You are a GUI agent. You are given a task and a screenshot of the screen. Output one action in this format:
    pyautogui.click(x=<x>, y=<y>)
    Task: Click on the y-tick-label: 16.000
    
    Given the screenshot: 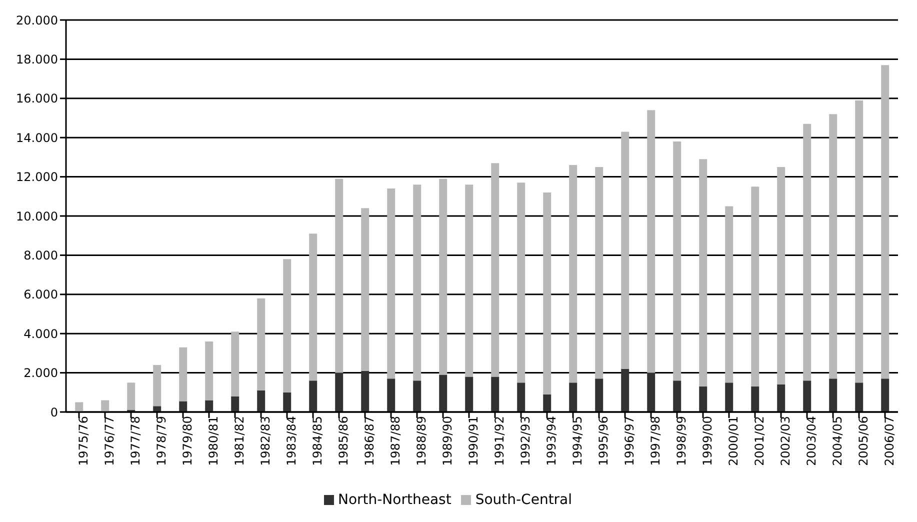 What is the action you would take?
    pyautogui.click(x=37, y=99)
    